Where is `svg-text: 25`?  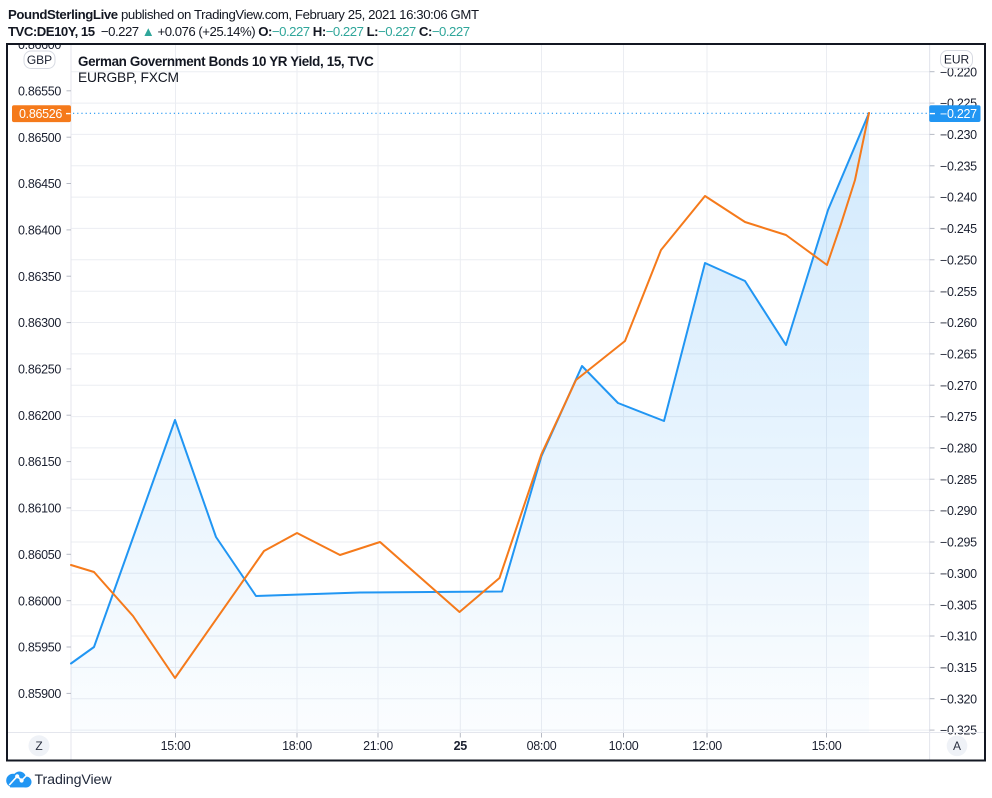
svg-text: 25 is located at coordinates (461, 746).